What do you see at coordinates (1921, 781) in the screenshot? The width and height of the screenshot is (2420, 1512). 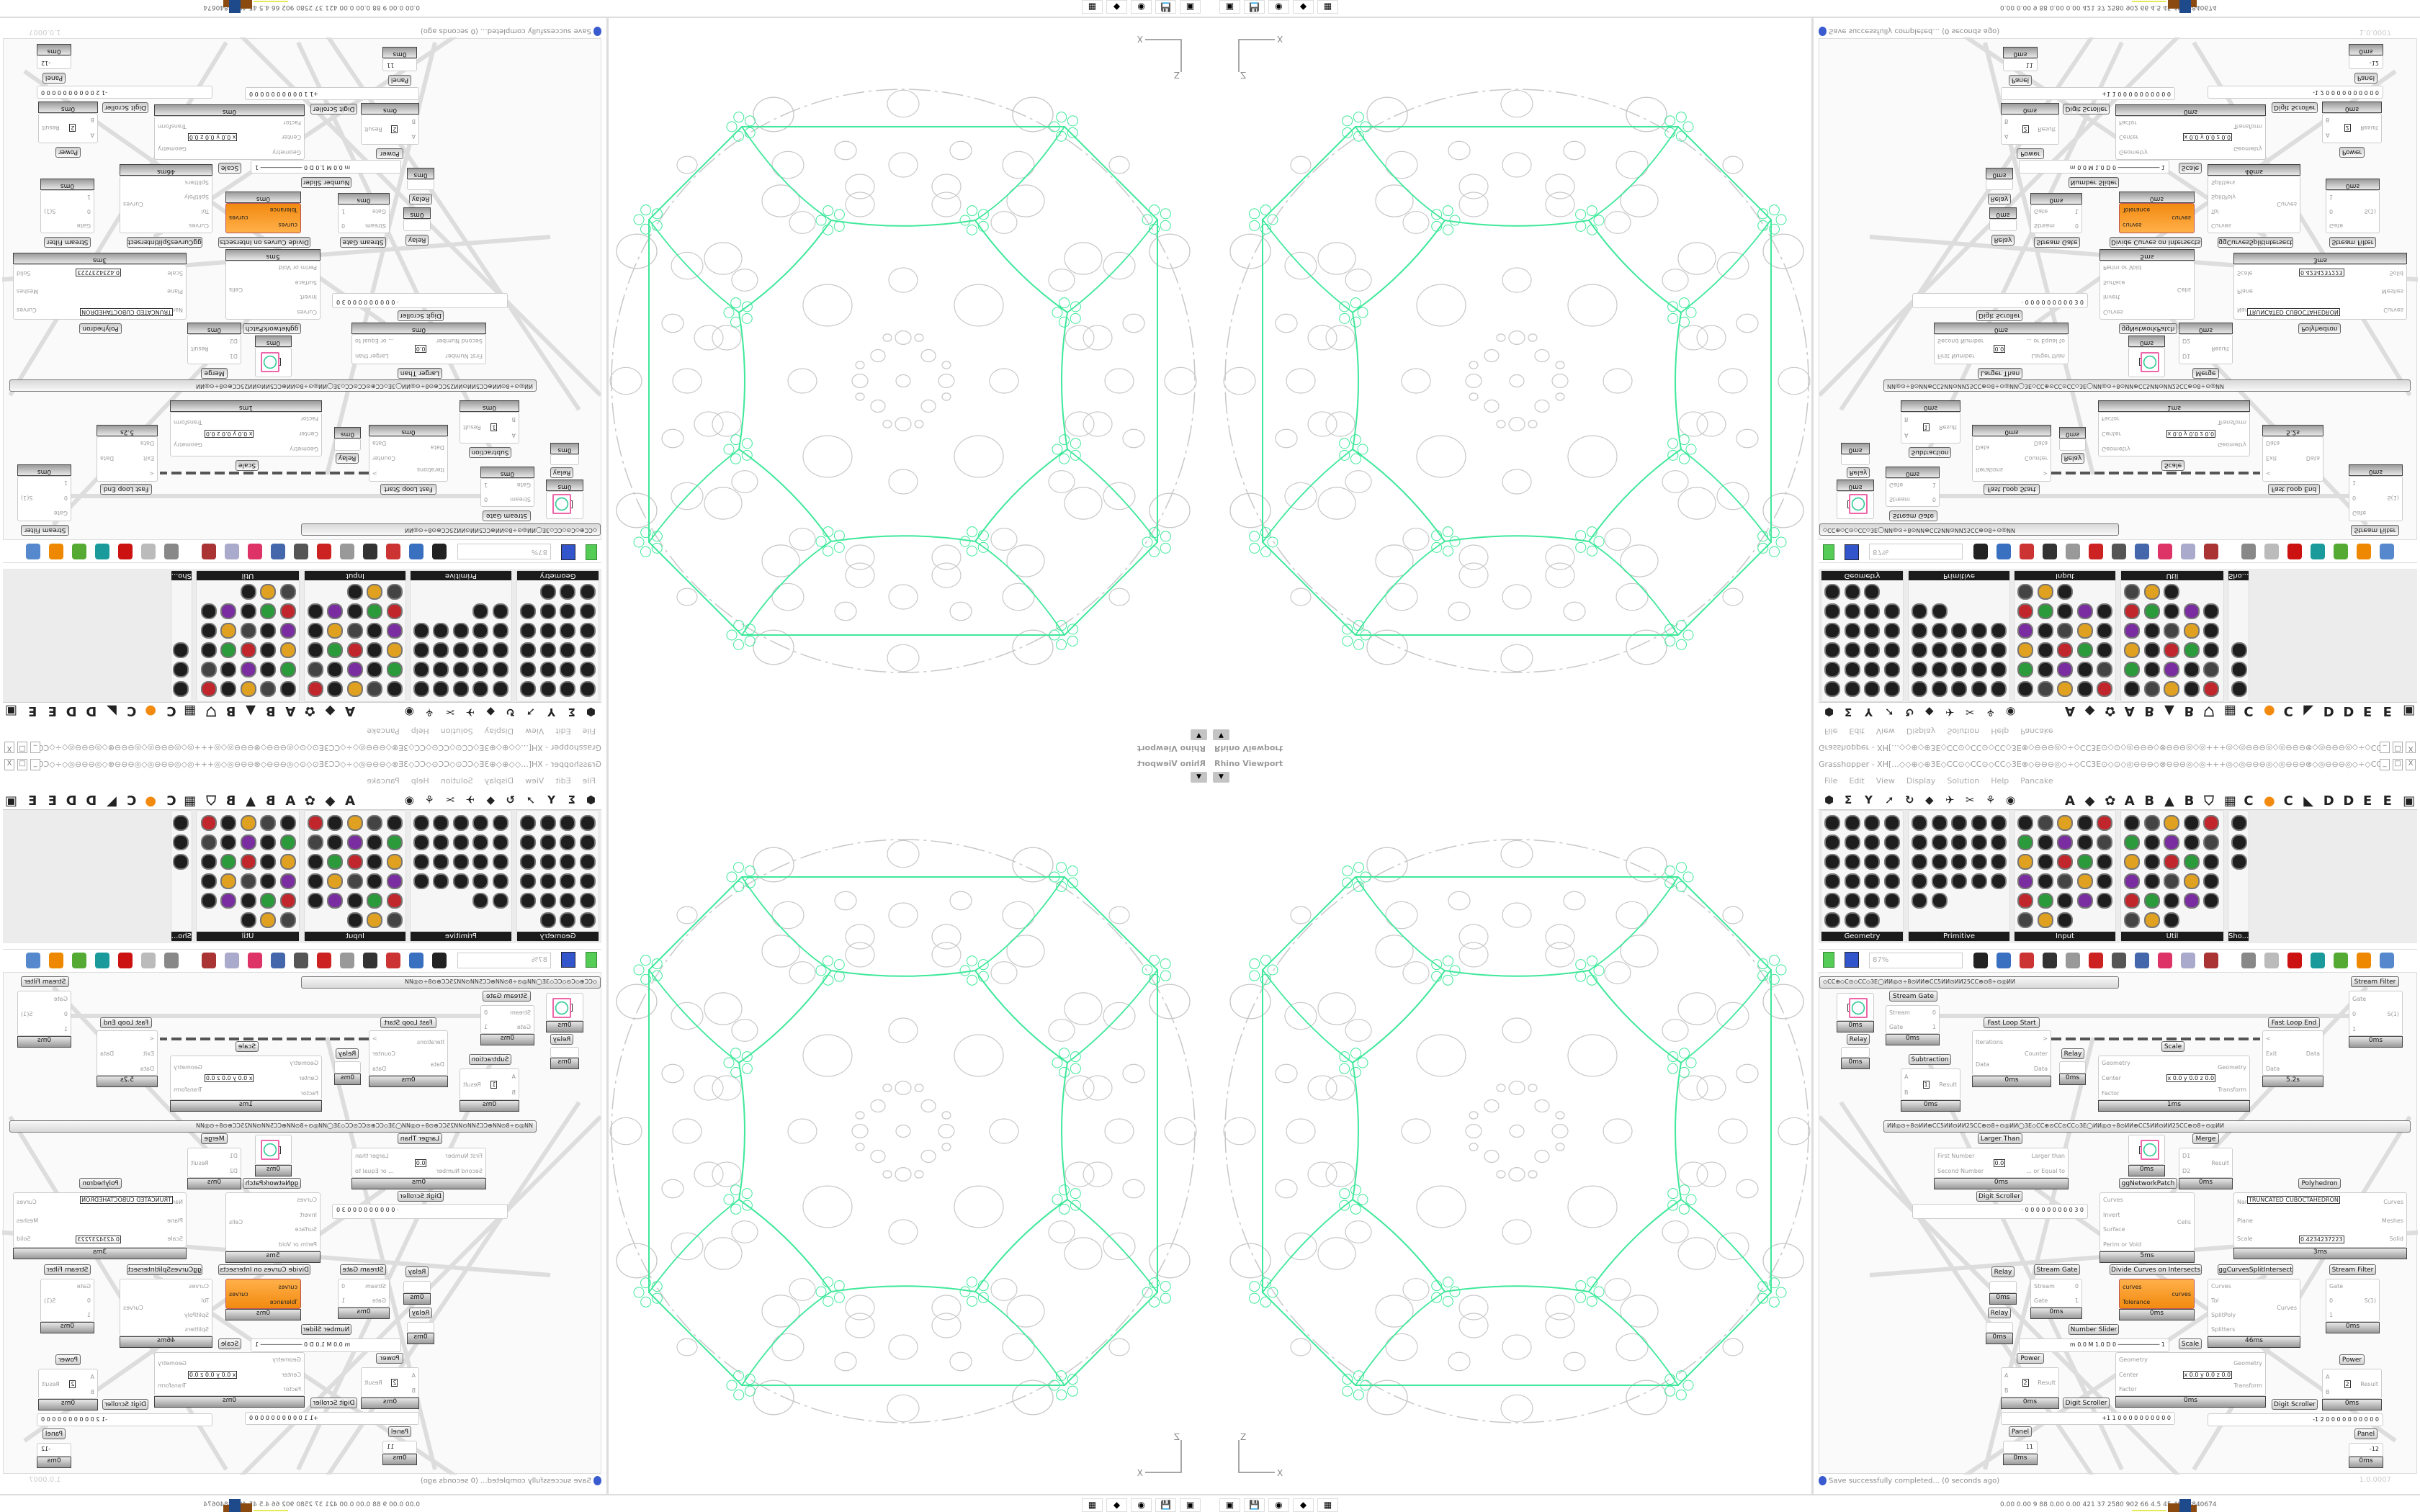 I see `menu-display: Display` at bounding box center [1921, 781].